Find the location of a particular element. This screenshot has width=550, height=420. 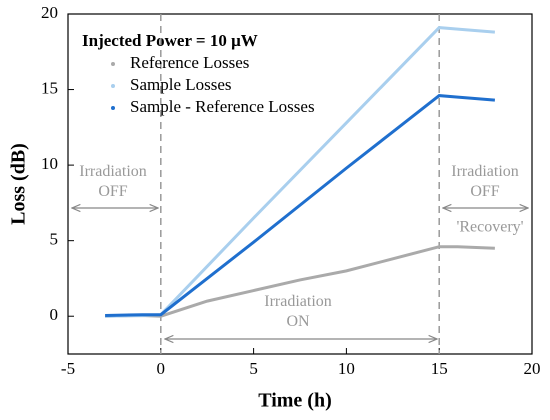

legend-label: Sample Losses is located at coordinates (181, 84).